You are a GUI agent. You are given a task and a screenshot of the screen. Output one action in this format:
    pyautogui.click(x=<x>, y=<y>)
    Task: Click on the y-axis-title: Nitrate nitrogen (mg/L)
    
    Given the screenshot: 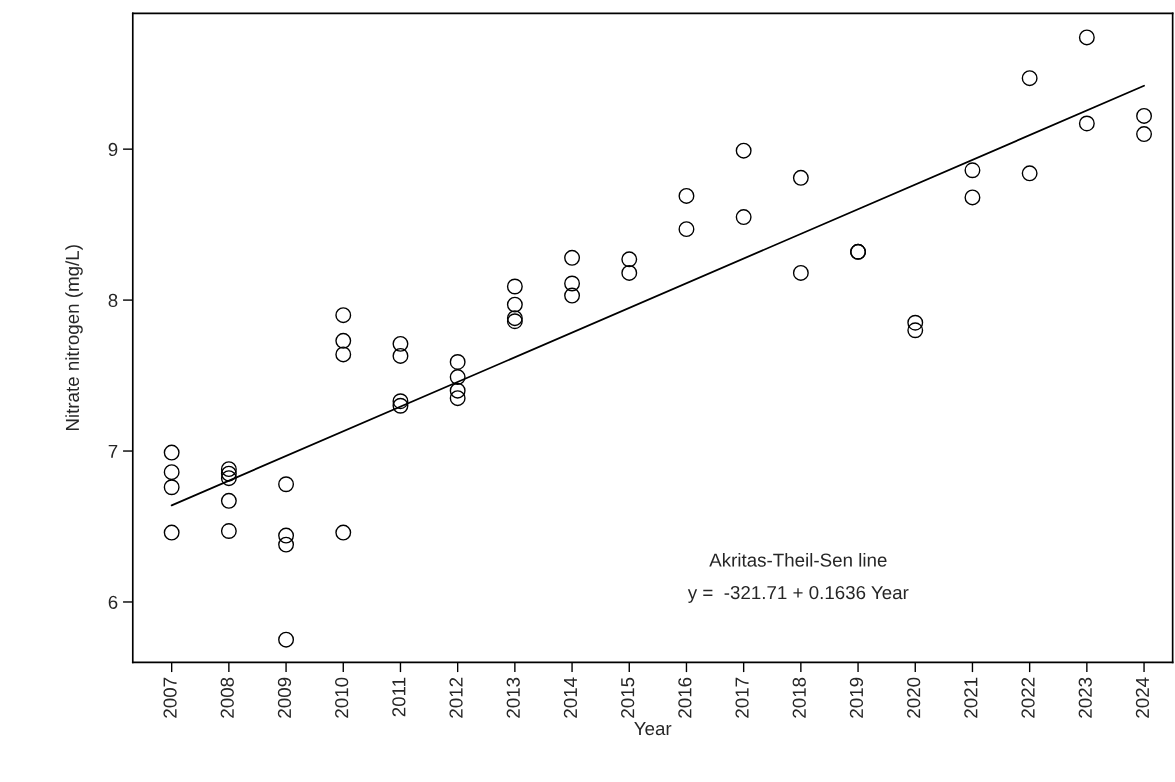 What is the action you would take?
    pyautogui.click(x=74, y=338)
    